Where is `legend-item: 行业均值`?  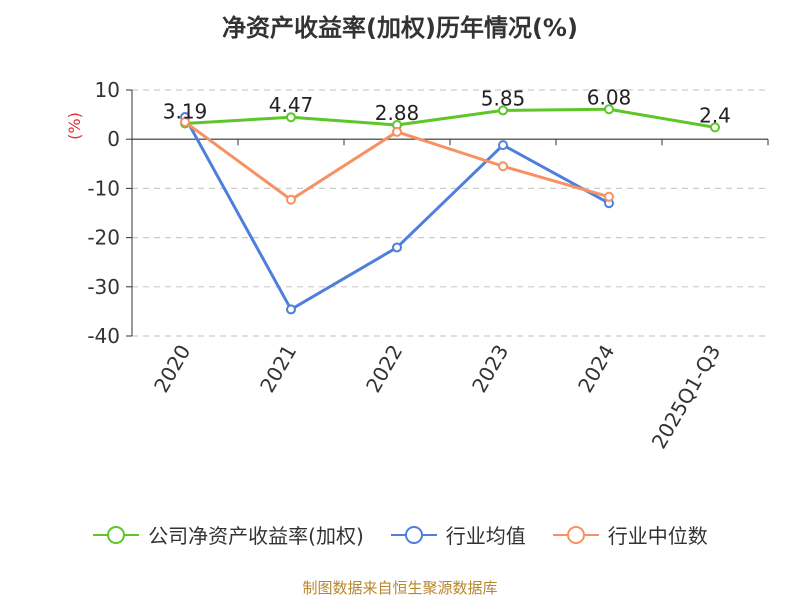 legend-item: 行业均值 is located at coordinates (458, 534).